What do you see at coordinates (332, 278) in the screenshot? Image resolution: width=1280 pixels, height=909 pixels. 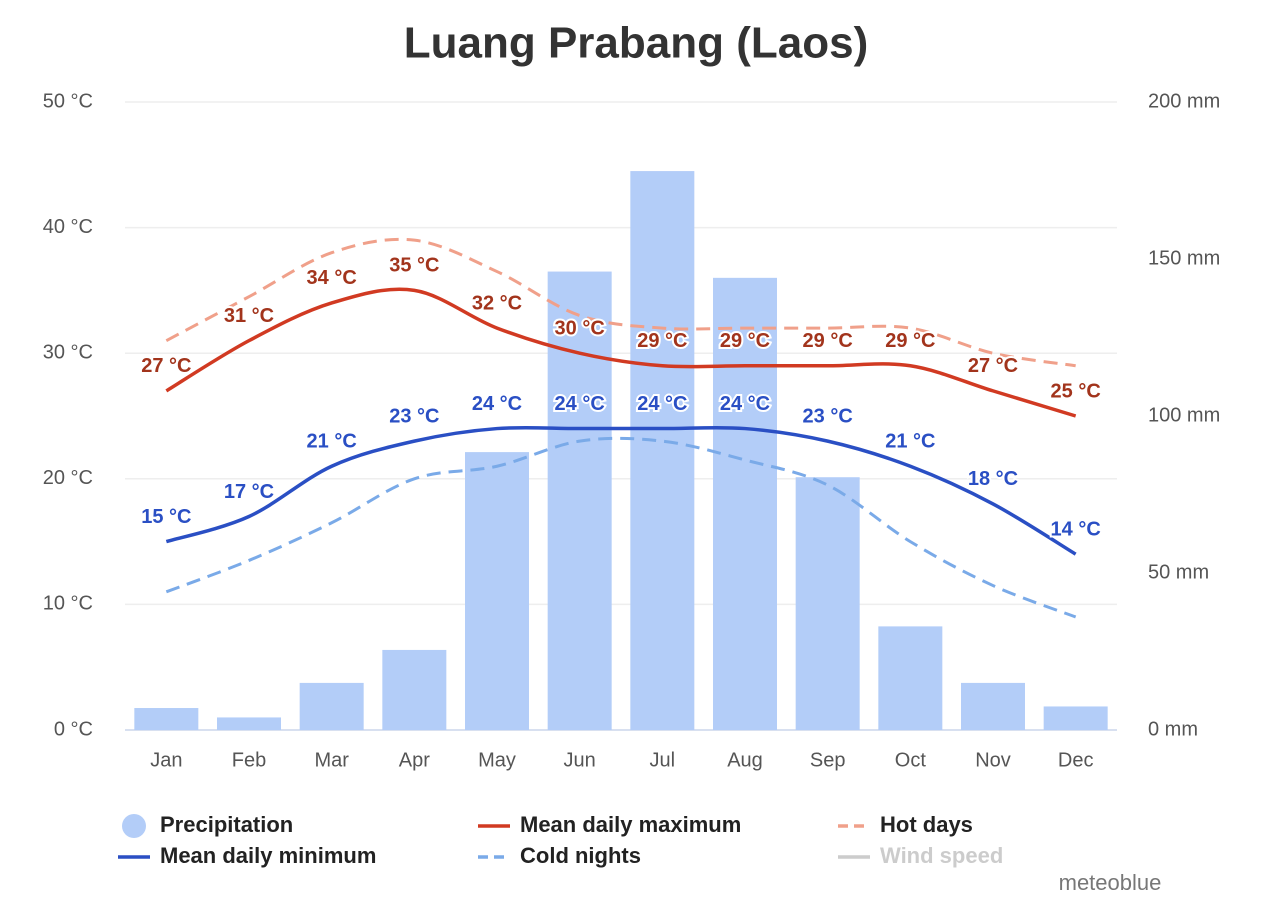 I see `data-label: 34 °C` at bounding box center [332, 278].